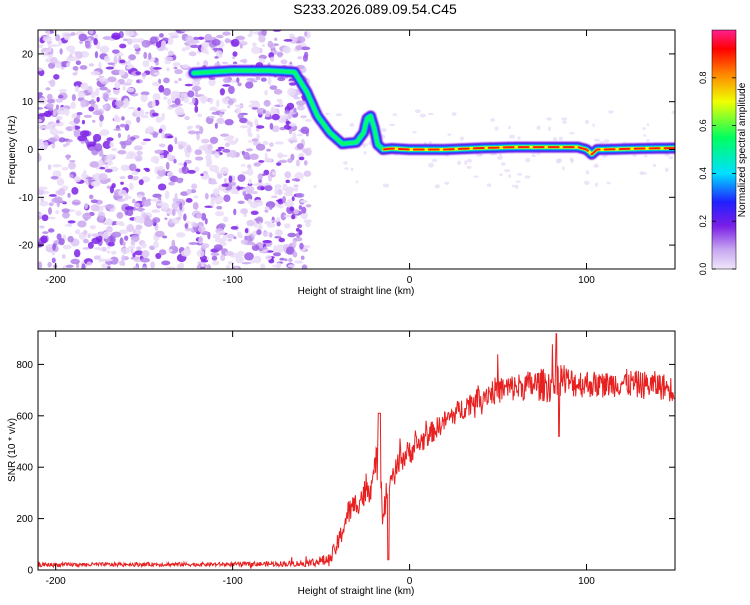  Describe the element at coordinates (717, 174) in the screenshot. I see `colorbar-ticks: 0.0 0.2 0.4 0.6 0.8` at that location.